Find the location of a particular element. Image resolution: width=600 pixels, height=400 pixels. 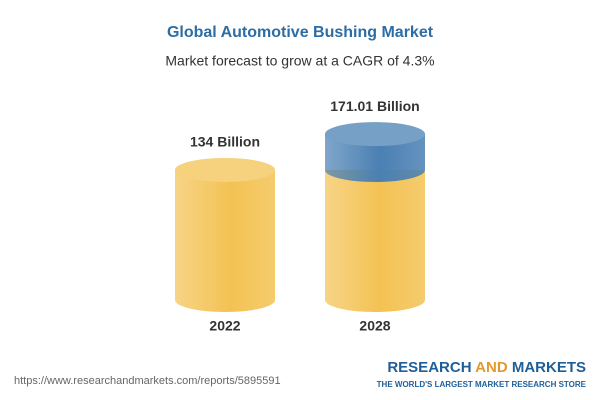

brand-part: RESEARCH is located at coordinates (429, 367).